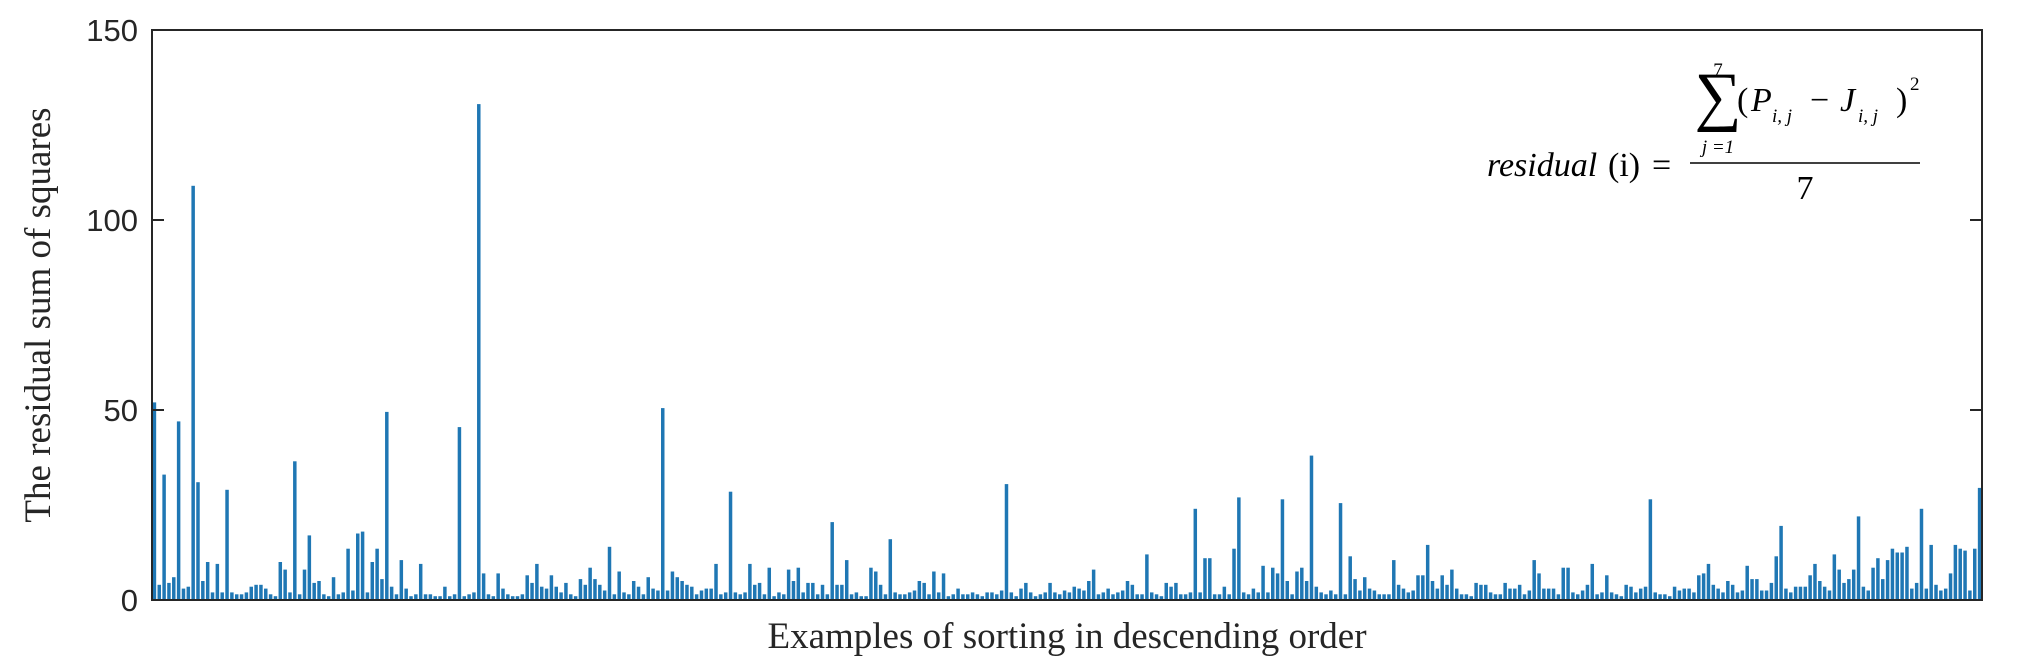 Image resolution: width=2032 pixels, height=665 pixels. Describe the element at coordinates (1805, 188) in the screenshot. I see `formula-denominator: 7` at that location.